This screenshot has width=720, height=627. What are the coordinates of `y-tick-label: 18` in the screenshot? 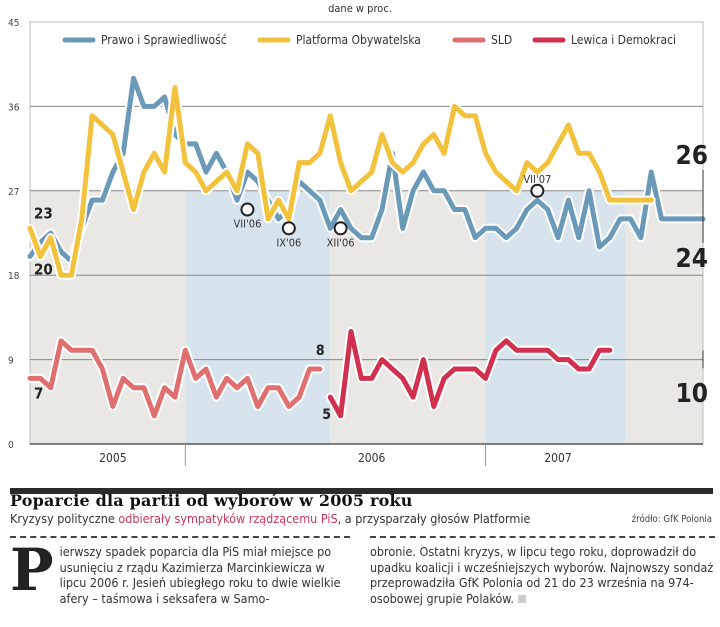 It's located at (14, 276).